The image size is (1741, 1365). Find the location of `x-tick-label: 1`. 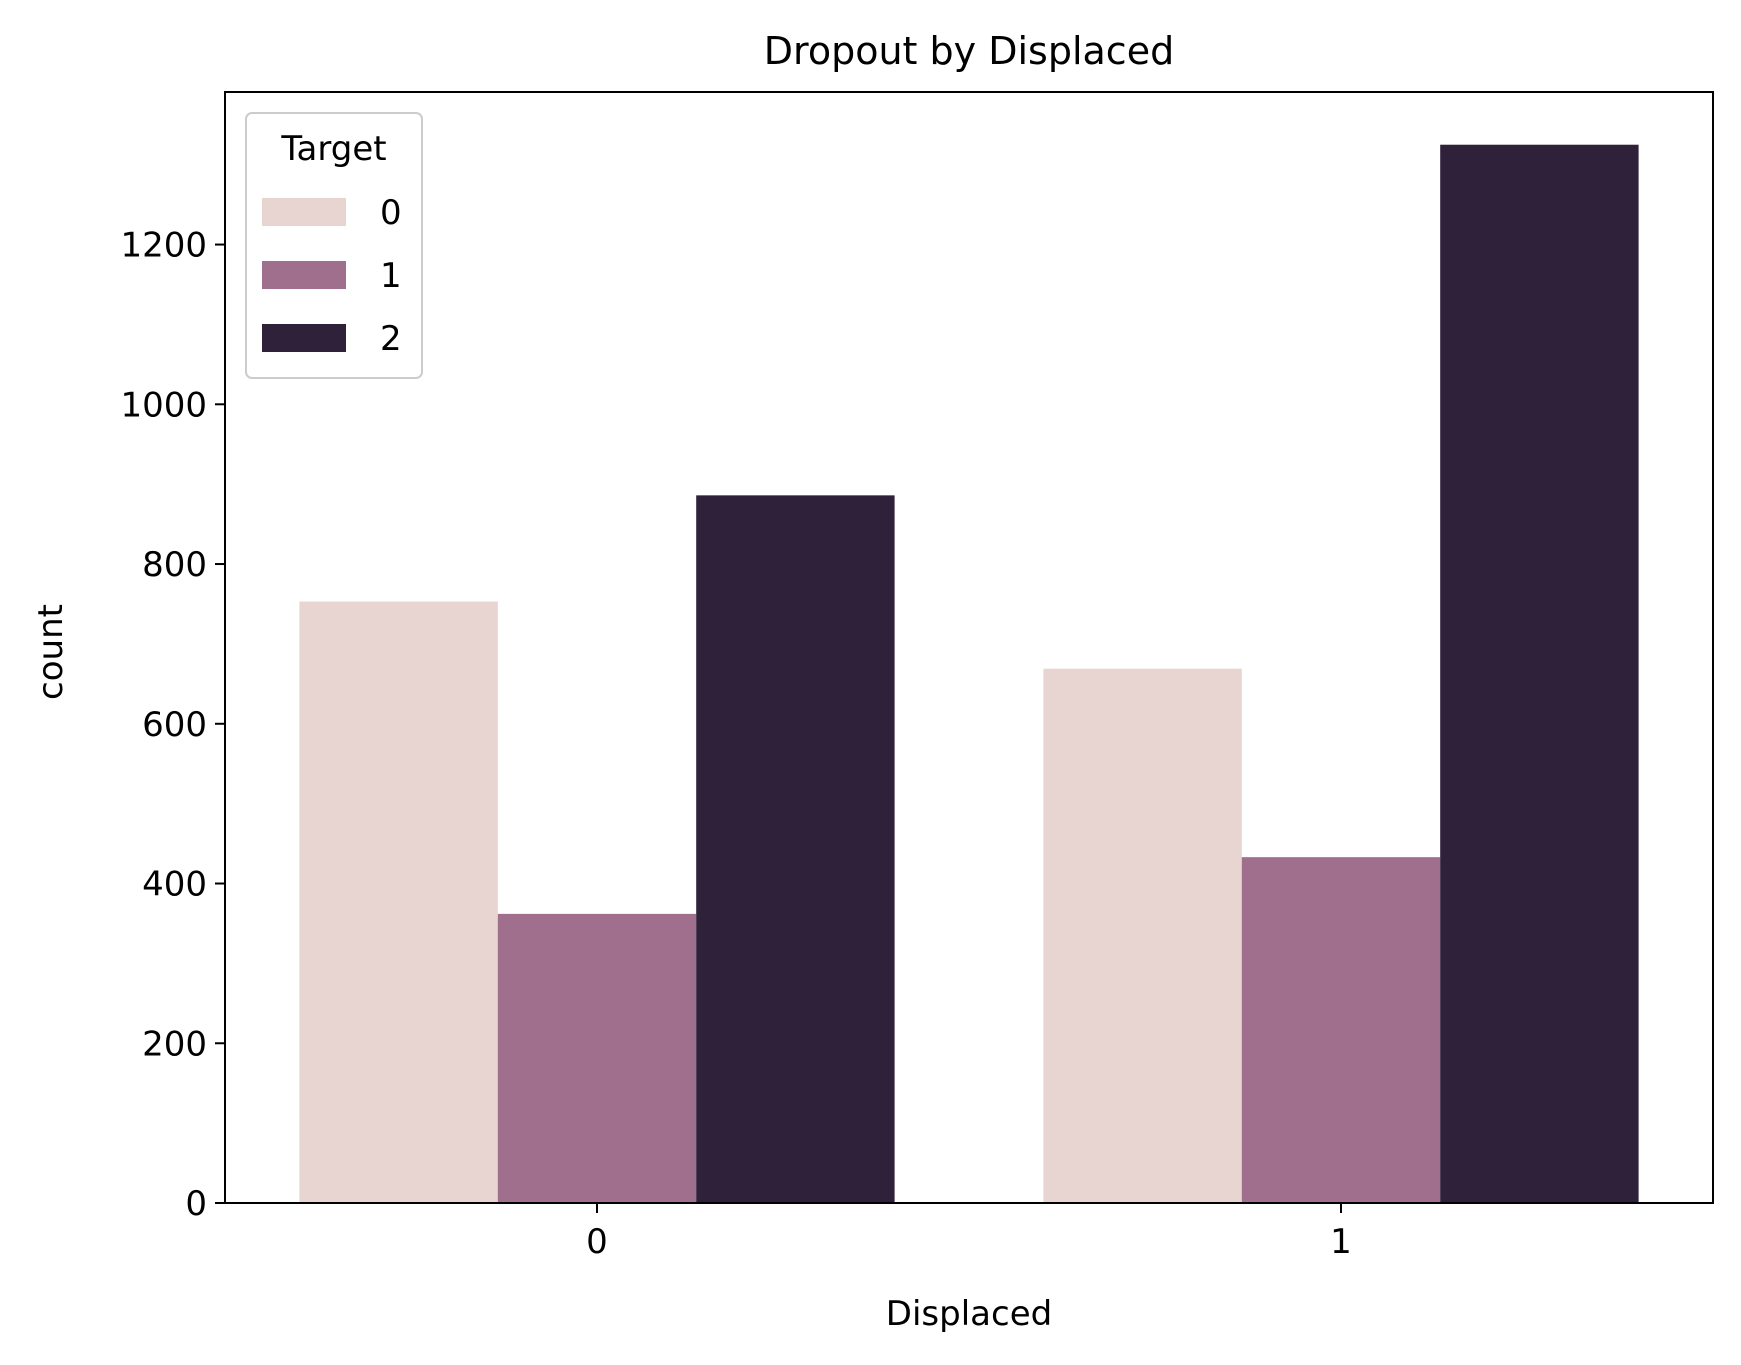

x-tick-label: 1 is located at coordinates (1341, 1242).